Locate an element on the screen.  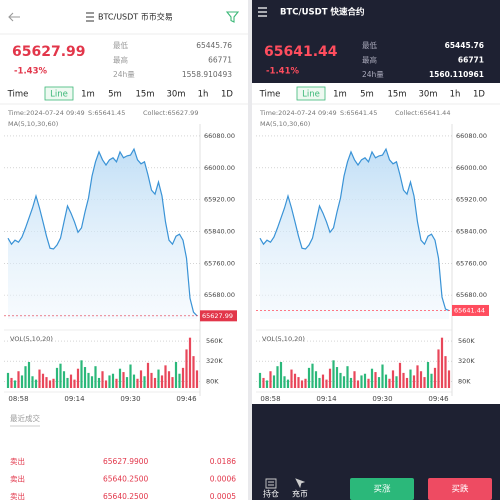
header-title: BTC/USDT 快速合约 is located at coordinates (322, 12).